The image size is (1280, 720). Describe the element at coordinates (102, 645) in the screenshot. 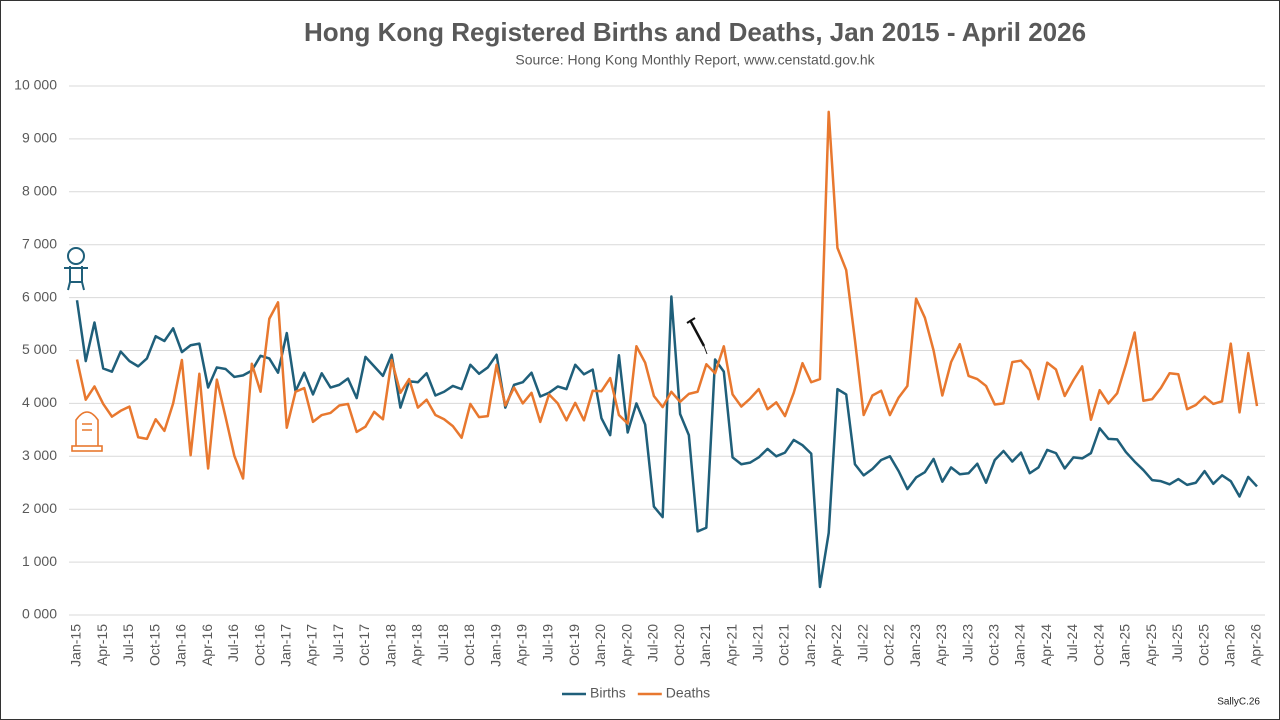

I see `x-tick-label: Apr-15` at that location.